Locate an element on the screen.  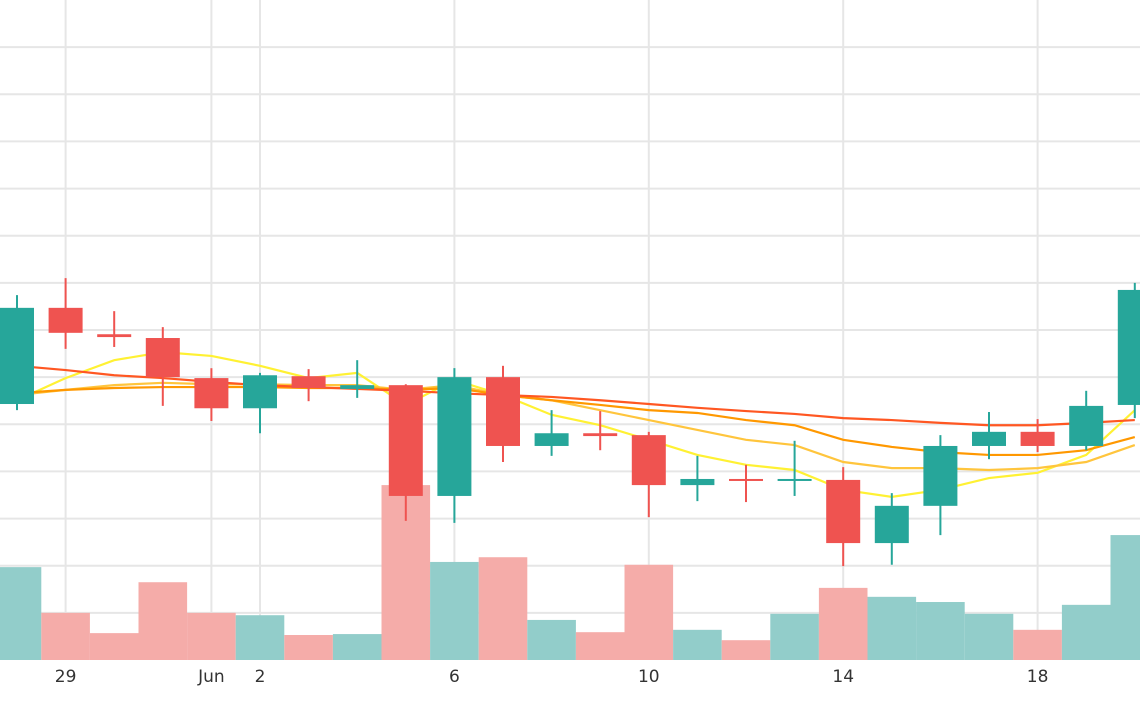
x-tick-label: 29 is located at coordinates (66, 677).